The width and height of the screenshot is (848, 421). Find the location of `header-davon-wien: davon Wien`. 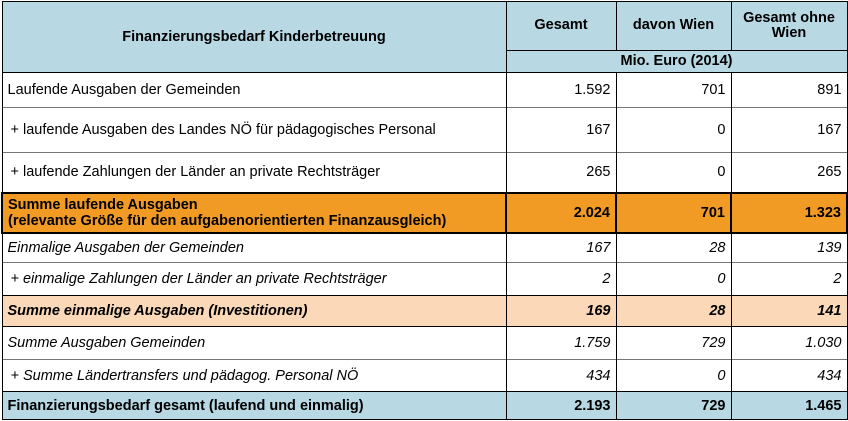

header-davon-wien: davon Wien is located at coordinates (673, 26).